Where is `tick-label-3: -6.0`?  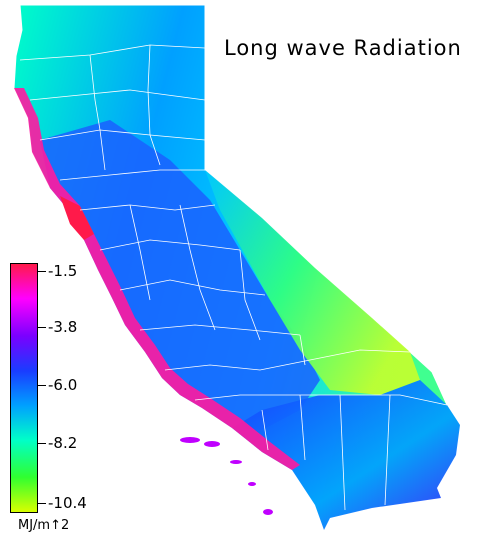
tick-label-3: -6.0 is located at coordinates (63, 385).